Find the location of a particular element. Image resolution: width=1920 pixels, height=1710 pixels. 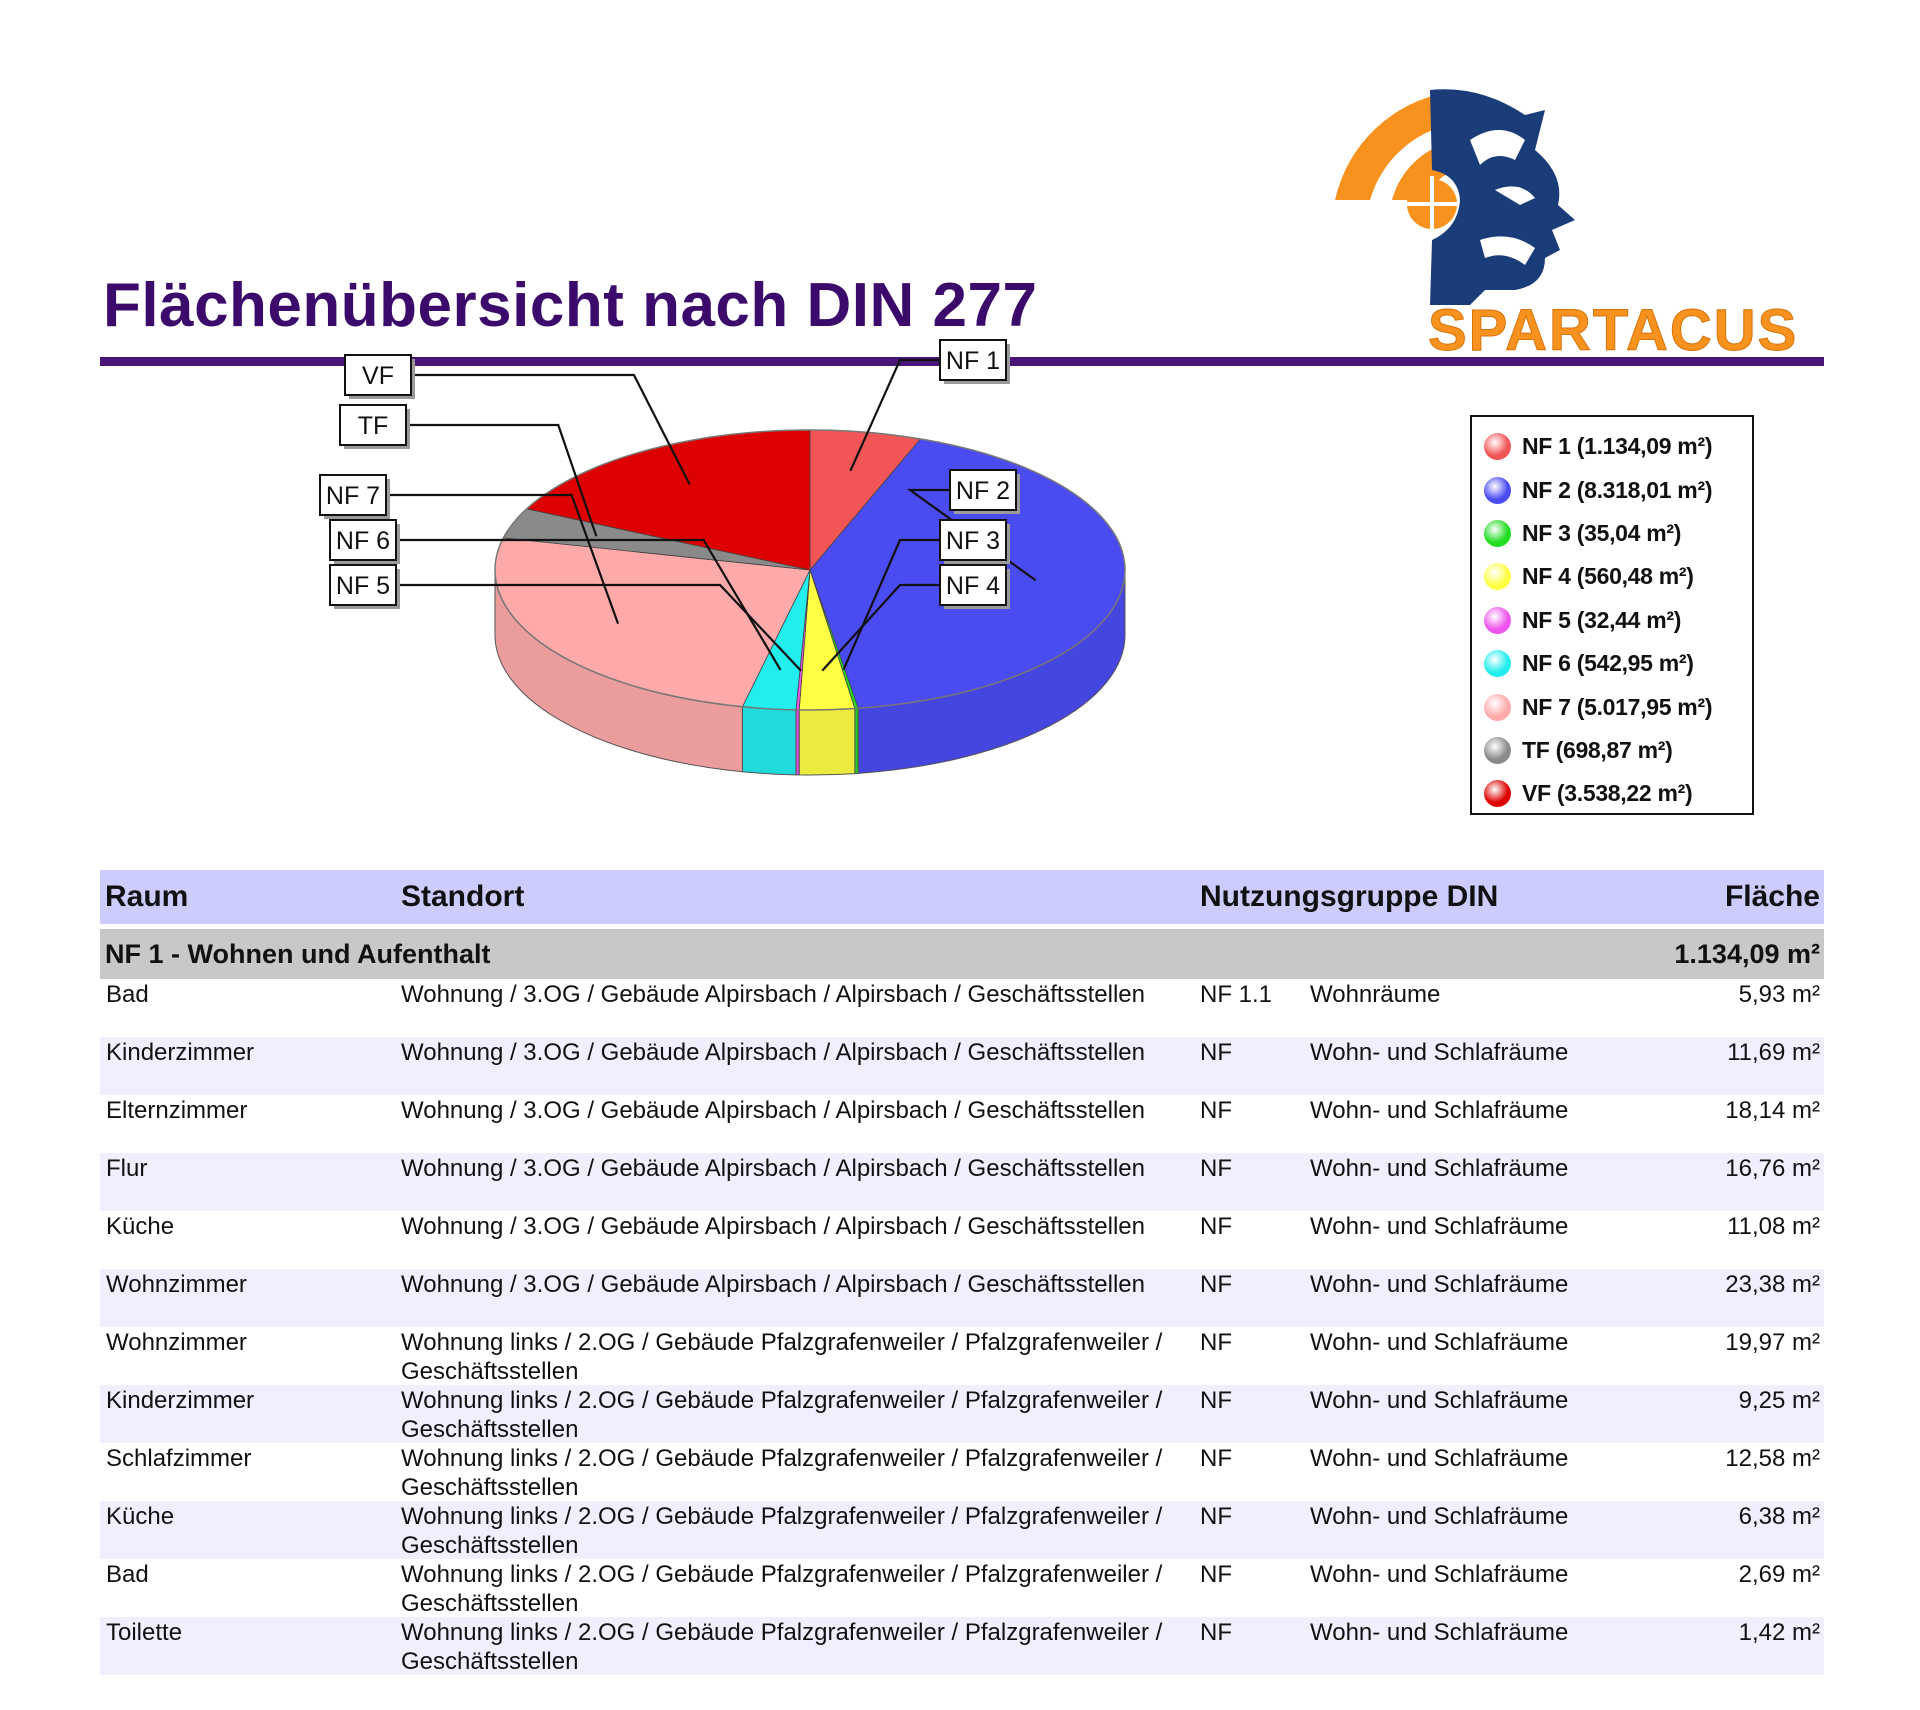

cell-area: 2,69 m² is located at coordinates (1779, 1574).